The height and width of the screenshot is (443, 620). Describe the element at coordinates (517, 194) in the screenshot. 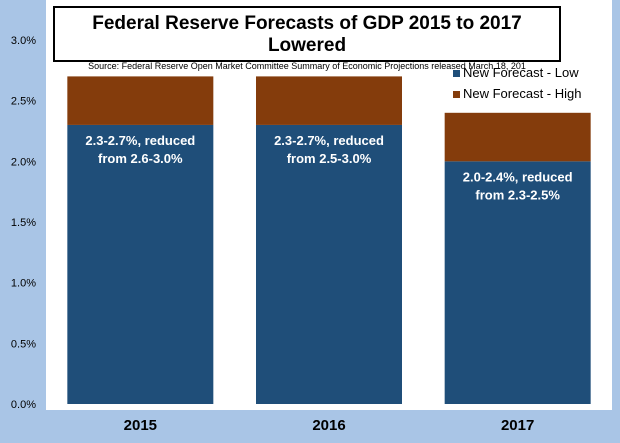

I see `bar-annotation: from 2.3-2.5%` at that location.